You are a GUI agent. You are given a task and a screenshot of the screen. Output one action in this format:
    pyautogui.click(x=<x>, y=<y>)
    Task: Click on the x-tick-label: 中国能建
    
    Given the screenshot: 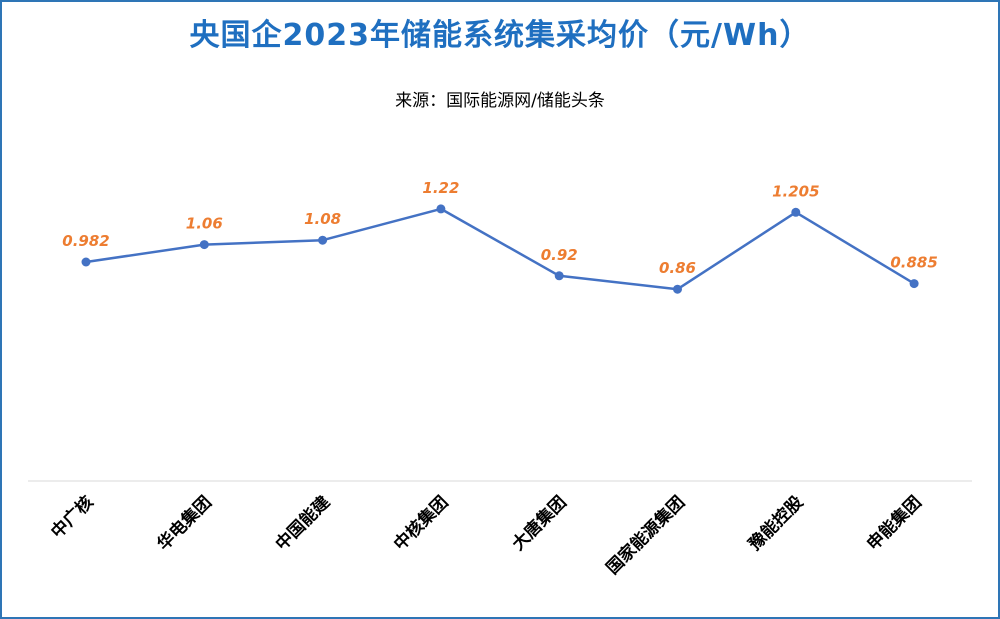 What is the action you would take?
    pyautogui.click(x=302, y=523)
    